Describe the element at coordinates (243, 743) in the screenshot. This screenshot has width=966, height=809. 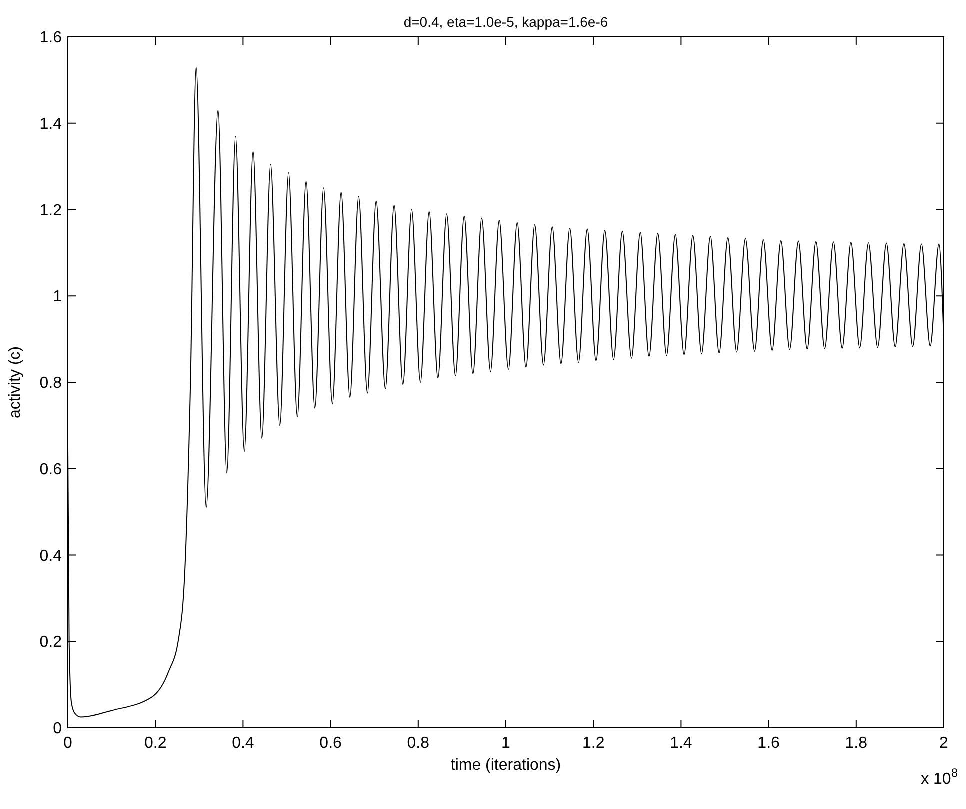
I see `x-tick-label: 0.4` at that location.